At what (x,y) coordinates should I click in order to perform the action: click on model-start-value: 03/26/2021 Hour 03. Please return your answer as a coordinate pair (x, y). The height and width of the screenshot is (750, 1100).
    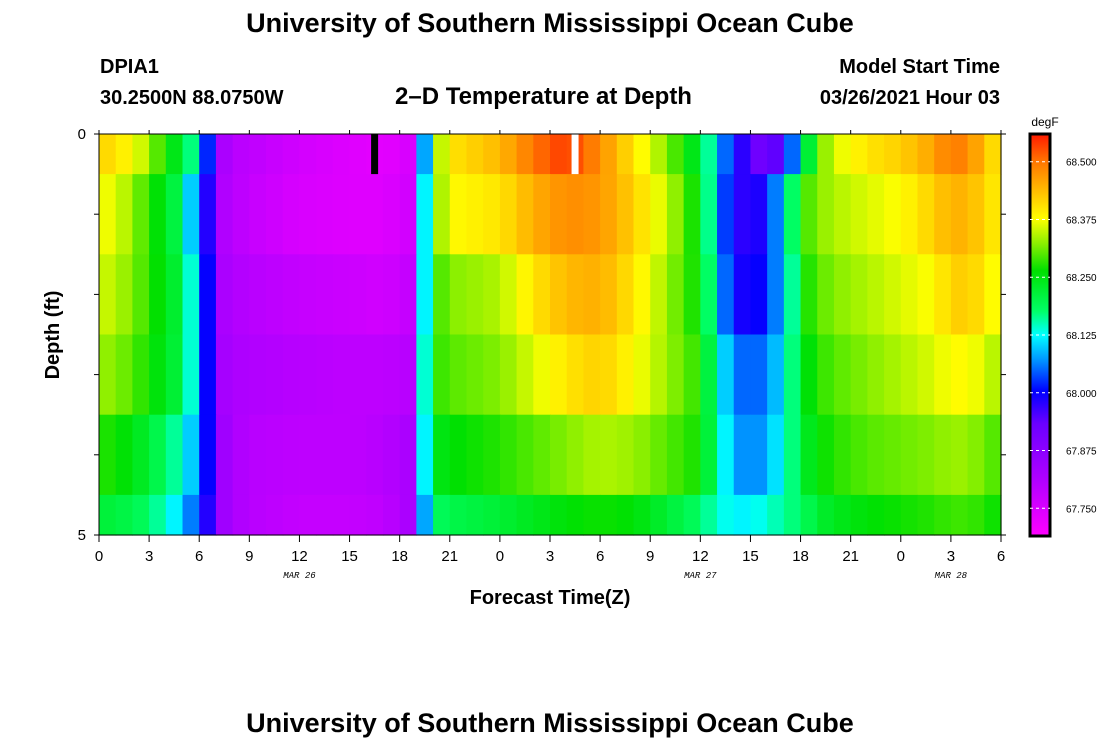
    Looking at the image, I should click on (909, 98).